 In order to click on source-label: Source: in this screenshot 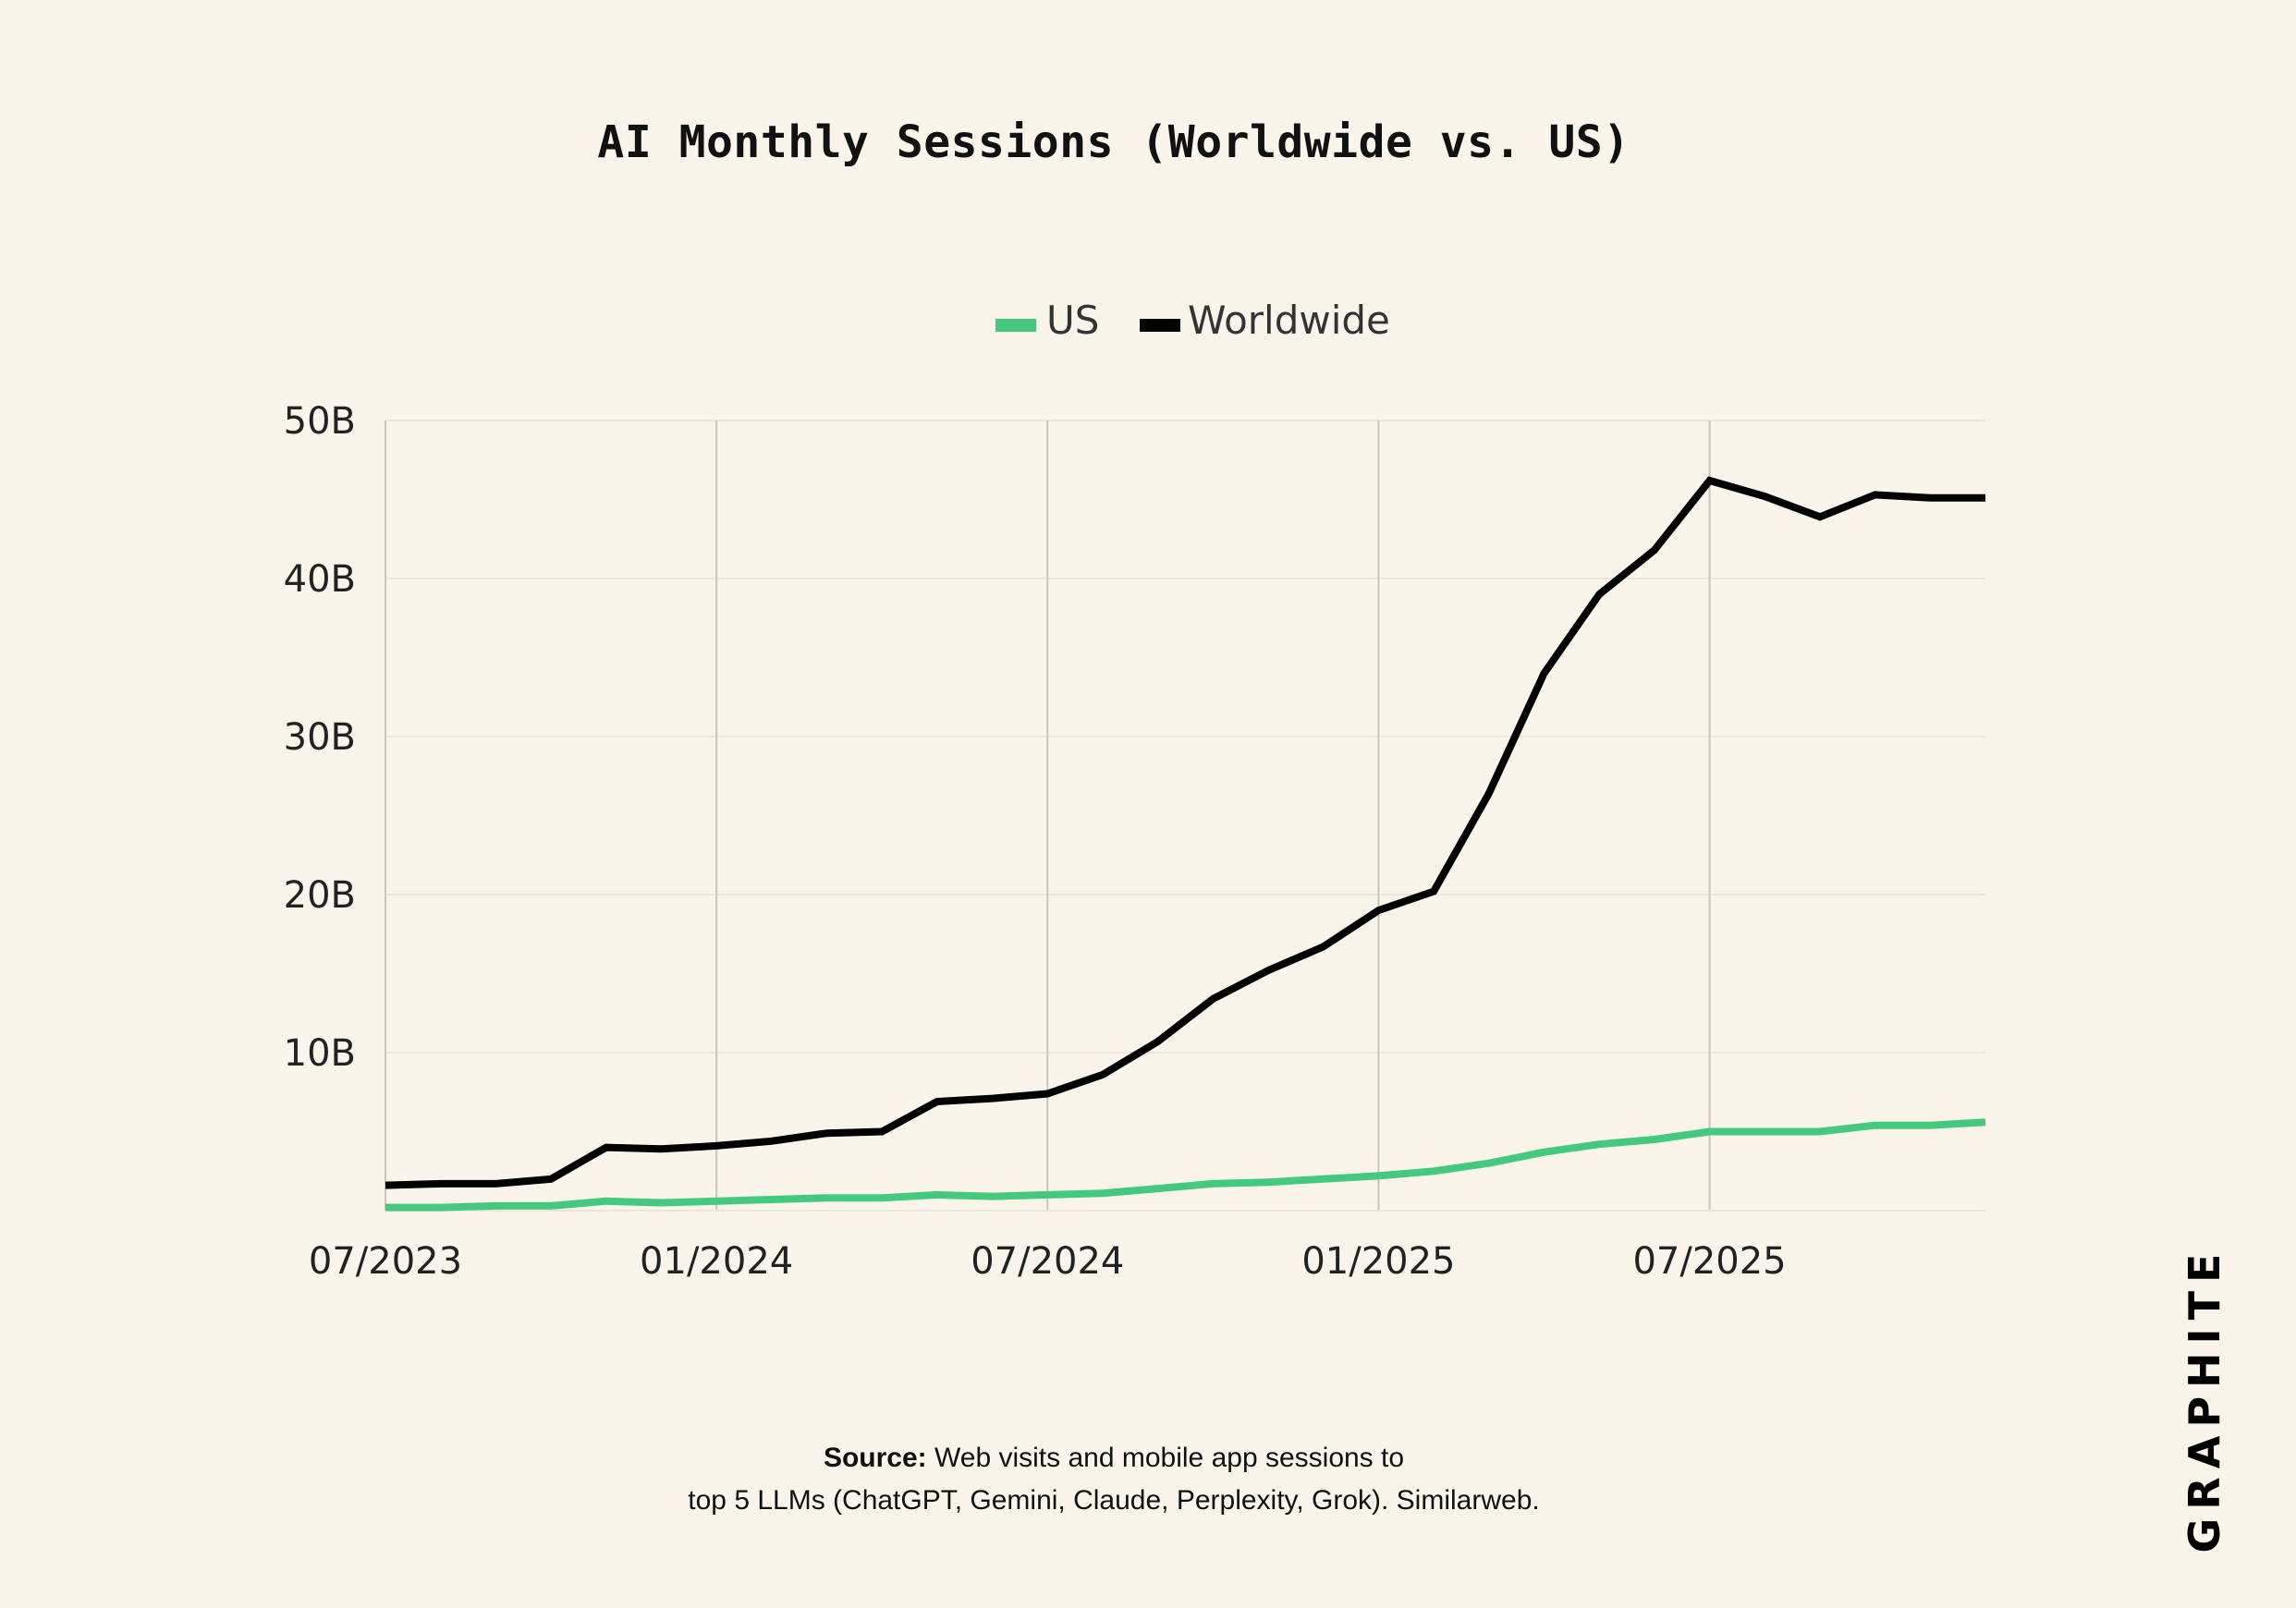, I will do `click(875, 1458)`.